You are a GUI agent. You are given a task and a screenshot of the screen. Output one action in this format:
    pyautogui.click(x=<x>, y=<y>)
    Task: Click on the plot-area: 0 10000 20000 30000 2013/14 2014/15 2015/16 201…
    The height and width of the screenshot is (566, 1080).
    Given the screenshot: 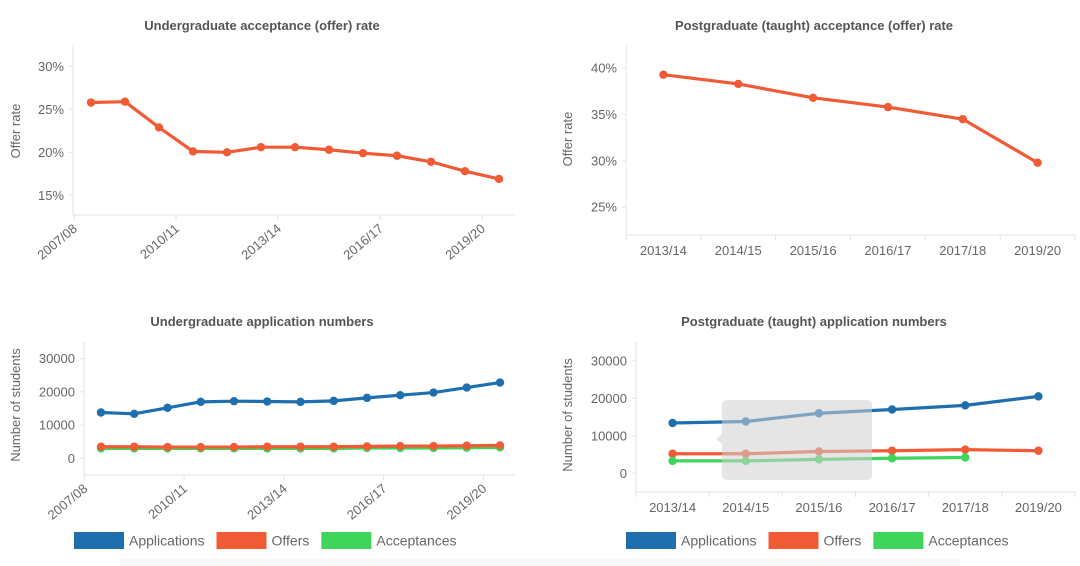 What is the action you would take?
    pyautogui.click(x=833, y=428)
    